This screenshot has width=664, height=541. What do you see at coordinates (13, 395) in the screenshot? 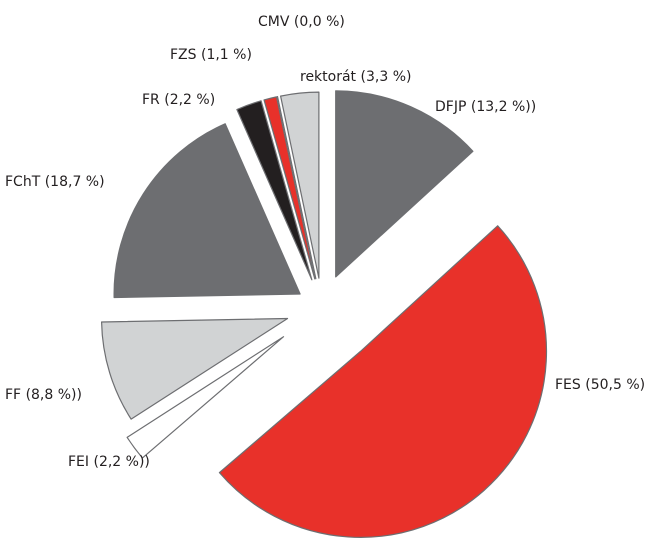
I see `label-category: FF` at bounding box center [13, 395].